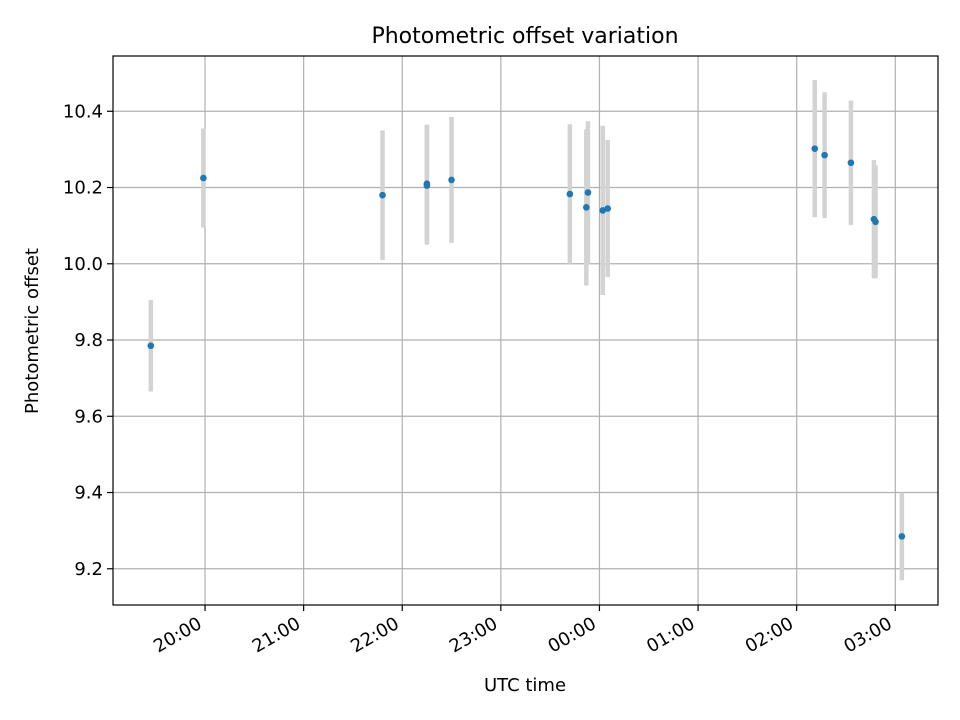  What do you see at coordinates (276, 635) in the screenshot?
I see `x-tick-label: 21:00` at bounding box center [276, 635].